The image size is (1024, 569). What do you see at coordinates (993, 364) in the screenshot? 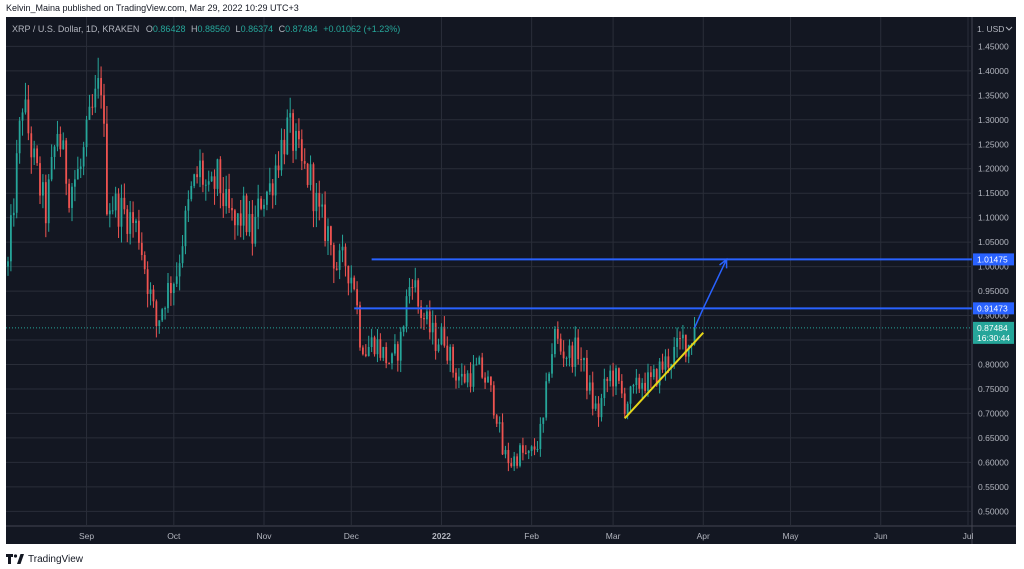
I see `y-tick-label: 0.80000` at bounding box center [993, 364].